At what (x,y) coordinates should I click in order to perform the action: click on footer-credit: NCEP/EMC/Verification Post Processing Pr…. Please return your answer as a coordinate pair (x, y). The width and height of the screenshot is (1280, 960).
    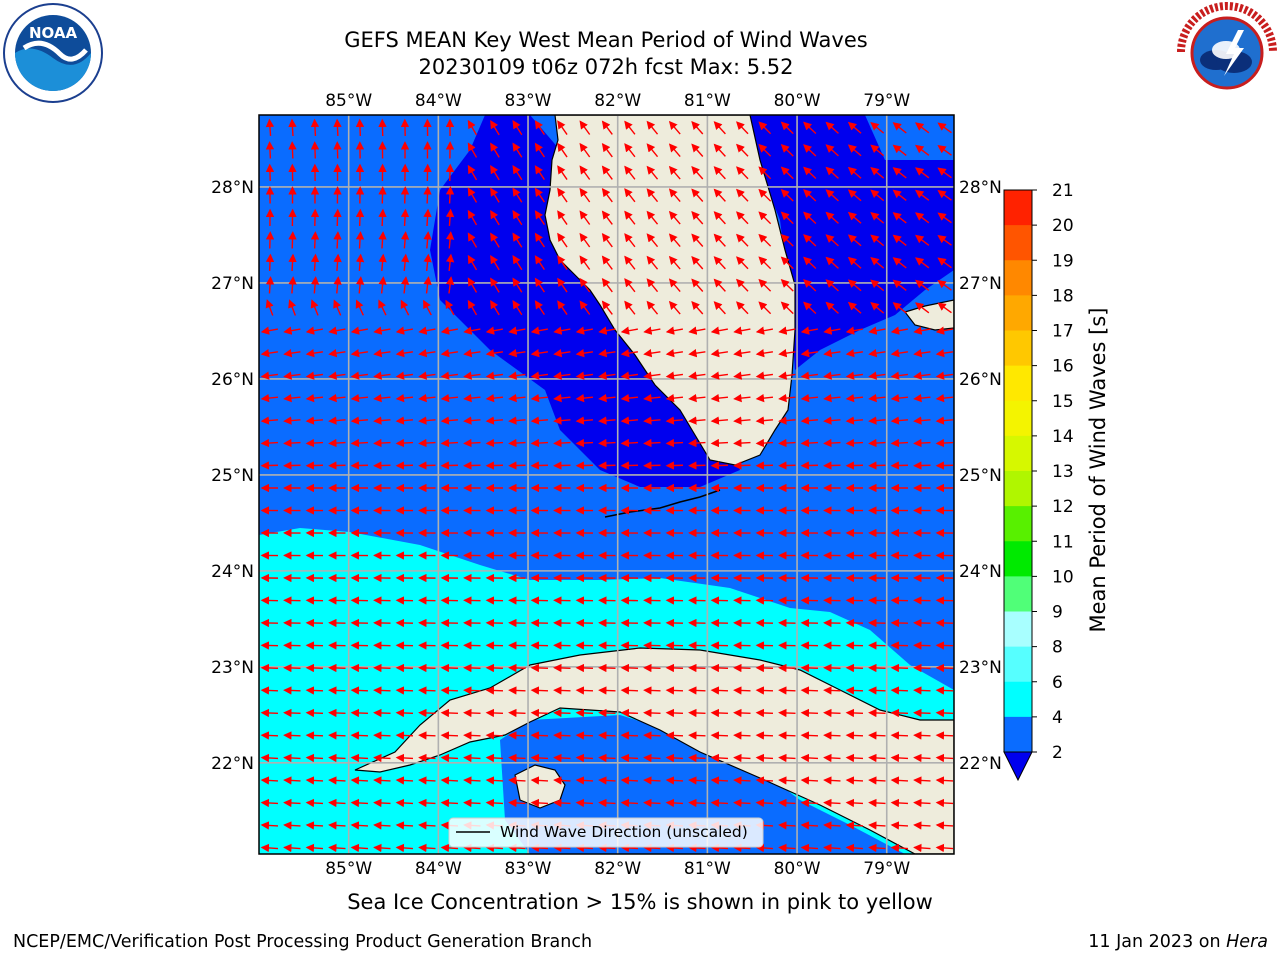
    Looking at the image, I should click on (303, 942).